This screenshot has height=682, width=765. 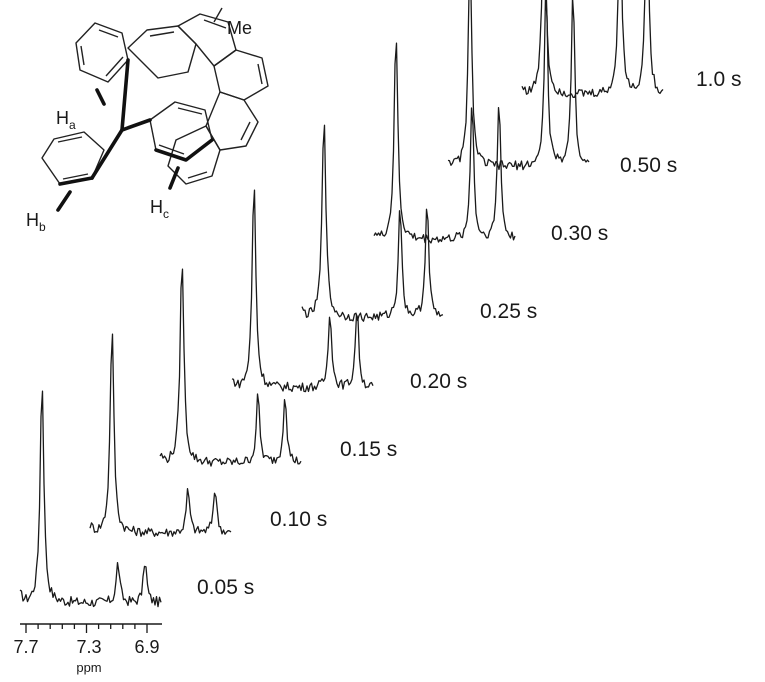 I want to click on time-label-0-20: 0.20 s, so click(x=438, y=381).